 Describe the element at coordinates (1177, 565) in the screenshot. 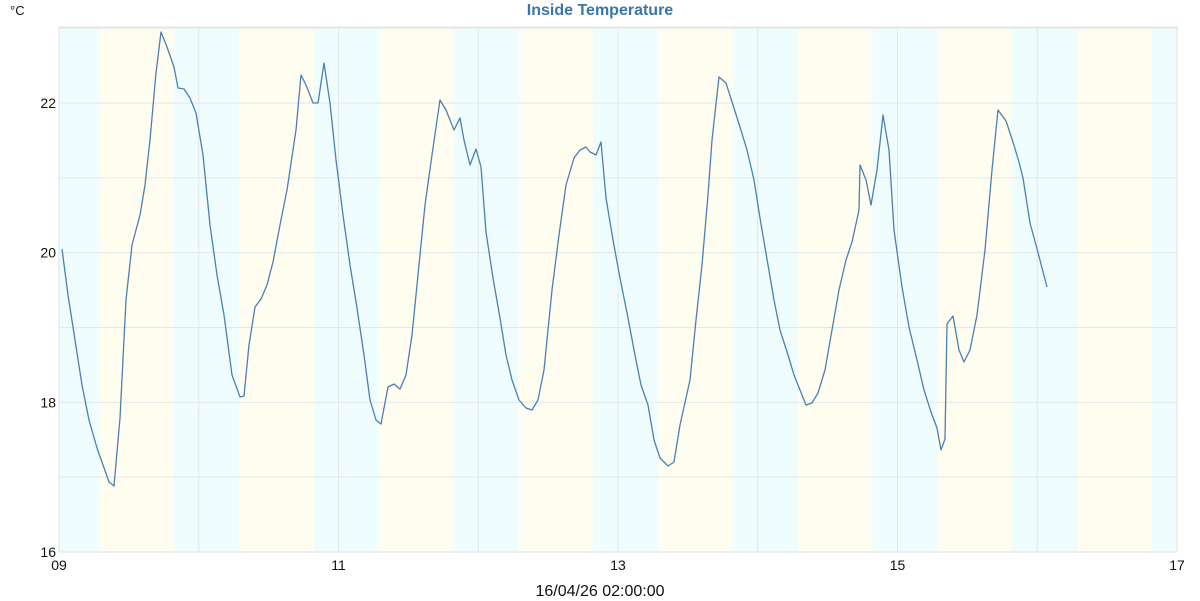

I see `x-tick-label: 17` at that location.